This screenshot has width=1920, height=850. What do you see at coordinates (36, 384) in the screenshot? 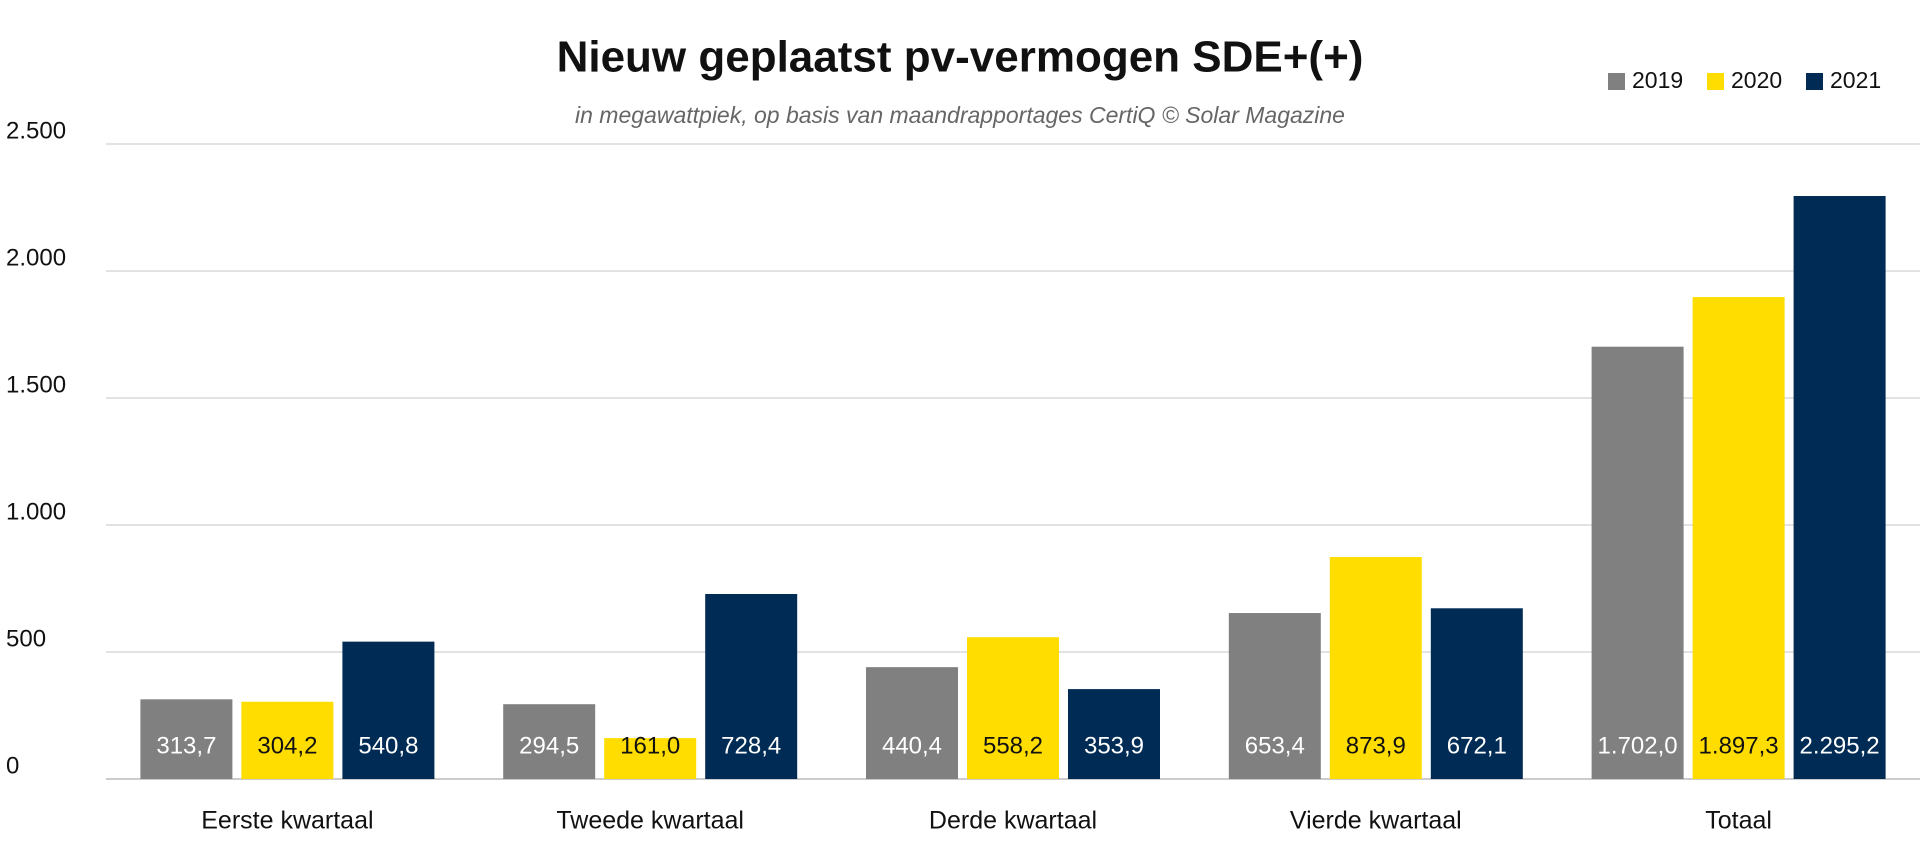
I see `y-tick-label: 1.500` at bounding box center [36, 384].